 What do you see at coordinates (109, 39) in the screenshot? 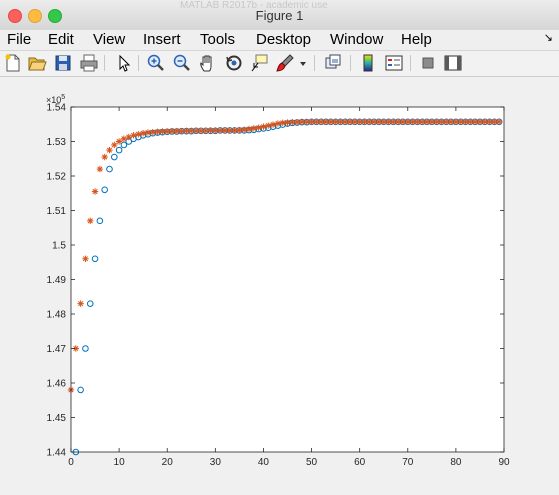
I see `menu-view: View` at bounding box center [109, 39].